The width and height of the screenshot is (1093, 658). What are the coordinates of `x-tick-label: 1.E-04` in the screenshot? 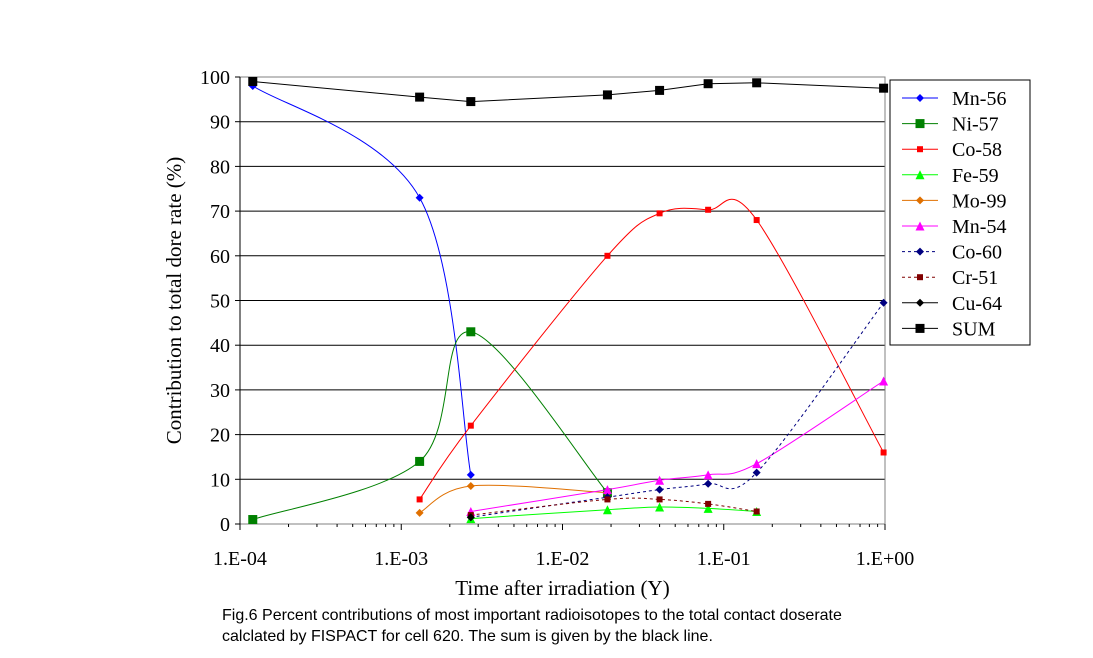 It's located at (240, 559).